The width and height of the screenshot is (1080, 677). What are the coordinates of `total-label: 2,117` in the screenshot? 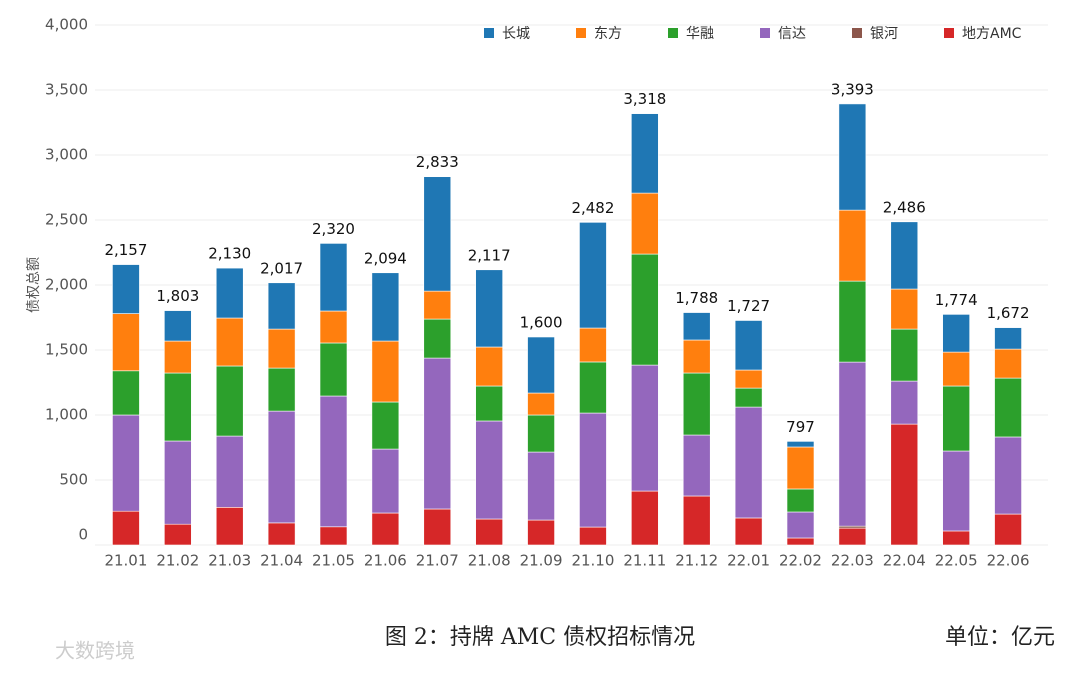 It's located at (489, 255).